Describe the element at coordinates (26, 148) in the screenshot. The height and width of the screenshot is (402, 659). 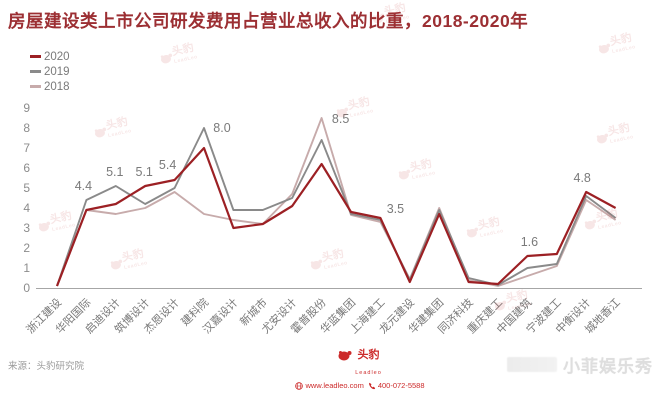
I see `y-tick-label: 7` at that location.